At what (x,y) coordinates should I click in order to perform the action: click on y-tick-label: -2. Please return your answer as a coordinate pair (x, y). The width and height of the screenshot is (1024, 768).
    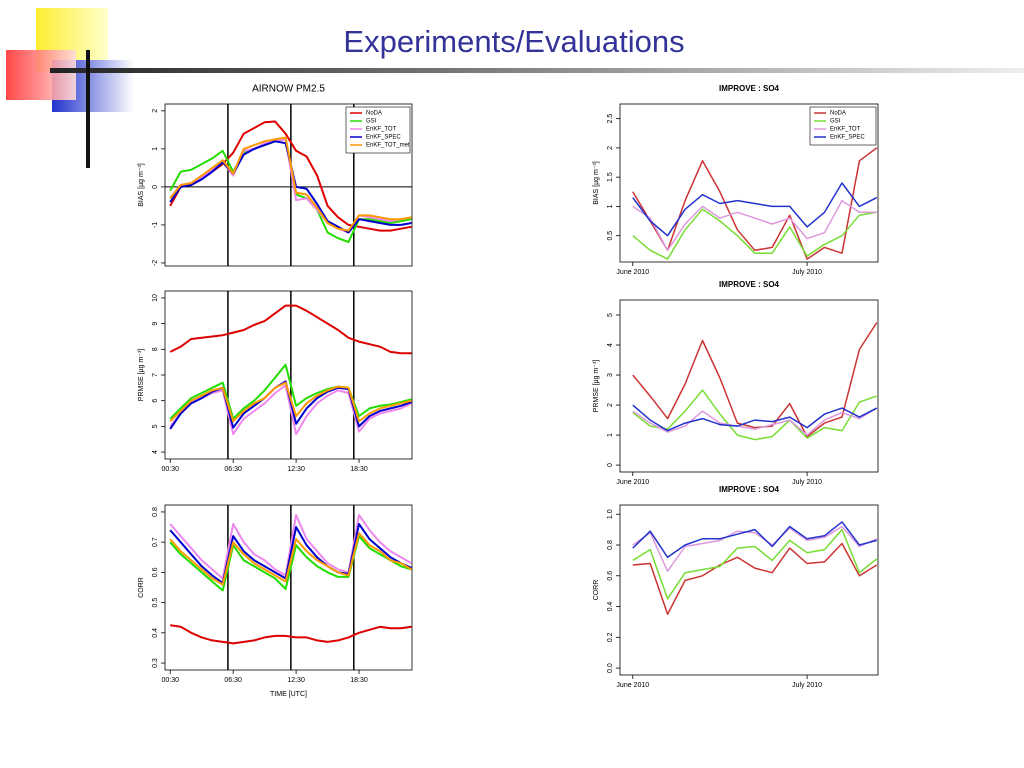
    Looking at the image, I should click on (155, 263).